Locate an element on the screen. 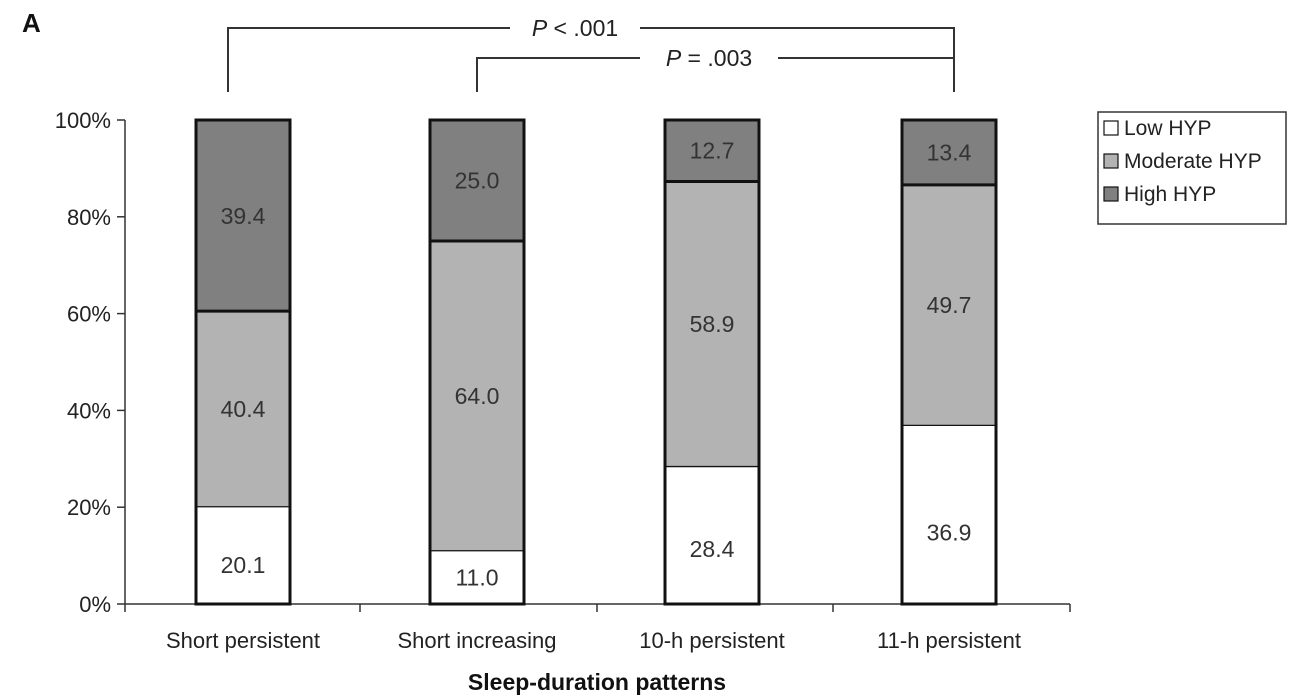 The width and height of the screenshot is (1291, 698). x-tick-label: Short persistent is located at coordinates (243, 640).